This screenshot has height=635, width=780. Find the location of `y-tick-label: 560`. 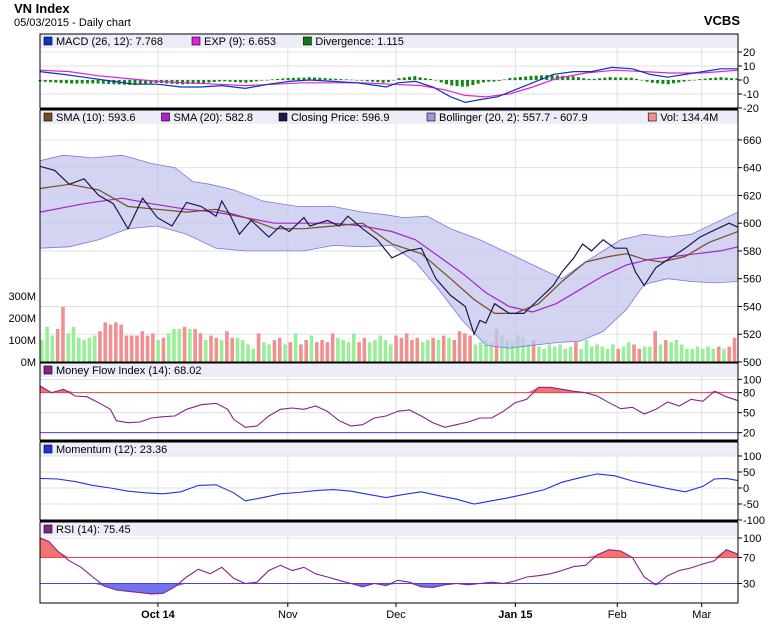

y-tick-label: 560 is located at coordinates (752, 280).